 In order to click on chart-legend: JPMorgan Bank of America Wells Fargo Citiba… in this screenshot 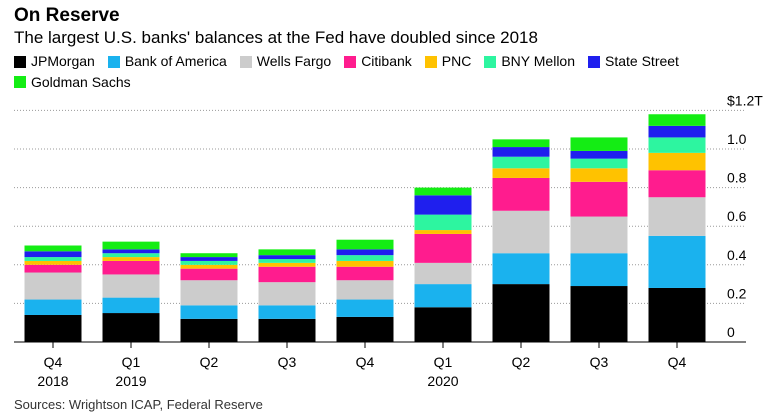, I will do `click(364, 72)`.